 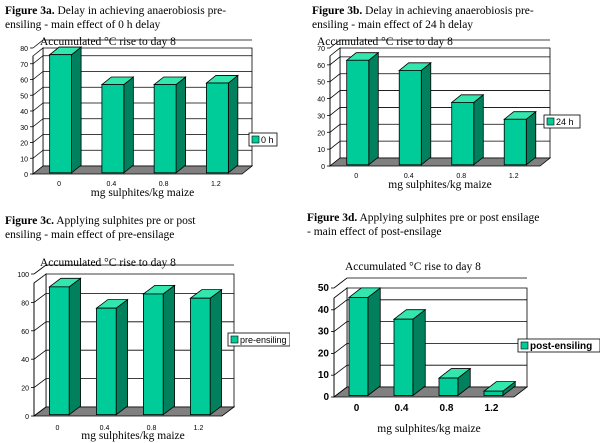 What do you see at coordinates (565, 122) in the screenshot?
I see `legend-label: 24 h` at bounding box center [565, 122].